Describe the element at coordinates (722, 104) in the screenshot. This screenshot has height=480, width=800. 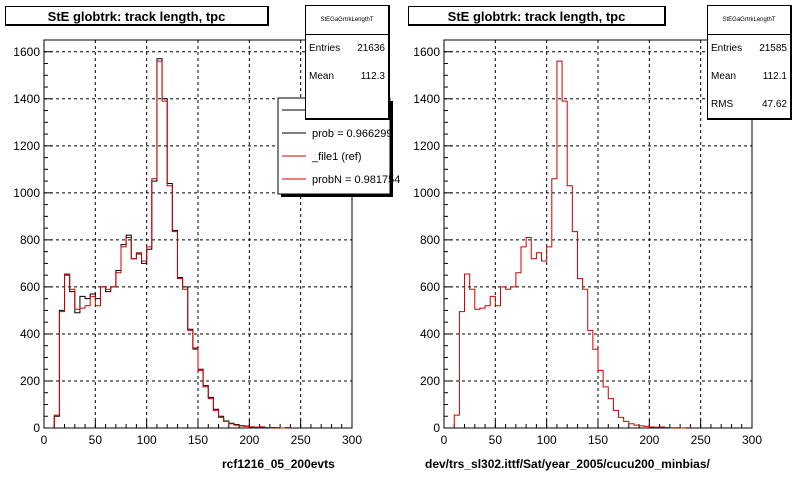
I see `stats-rms-label: RMS` at that location.